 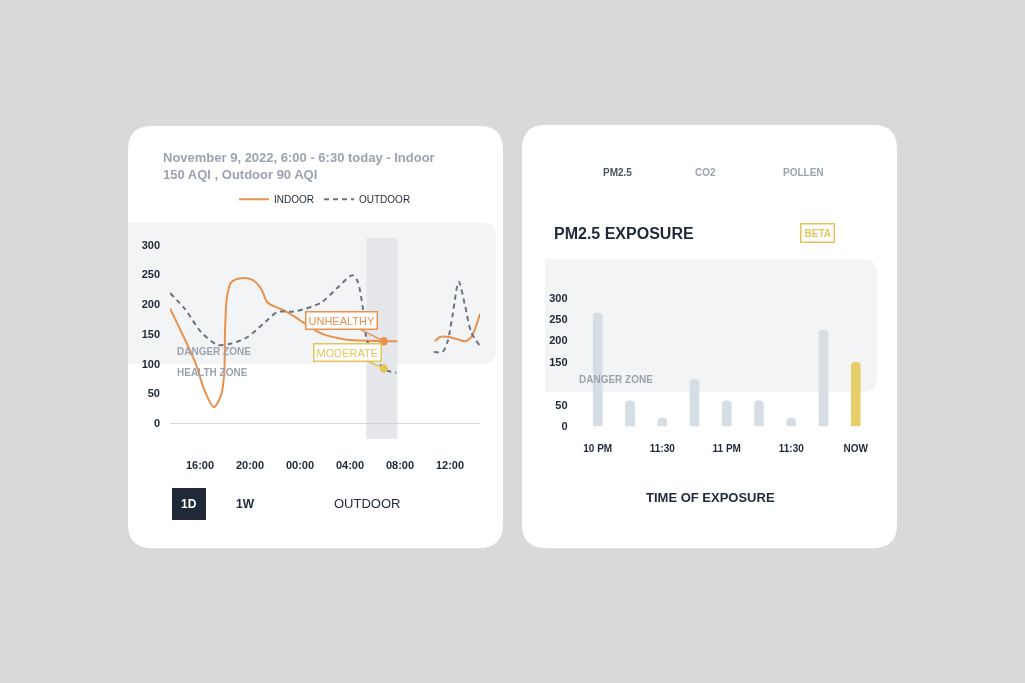 I want to click on x-tick-label: 12:00, so click(x=450, y=465).